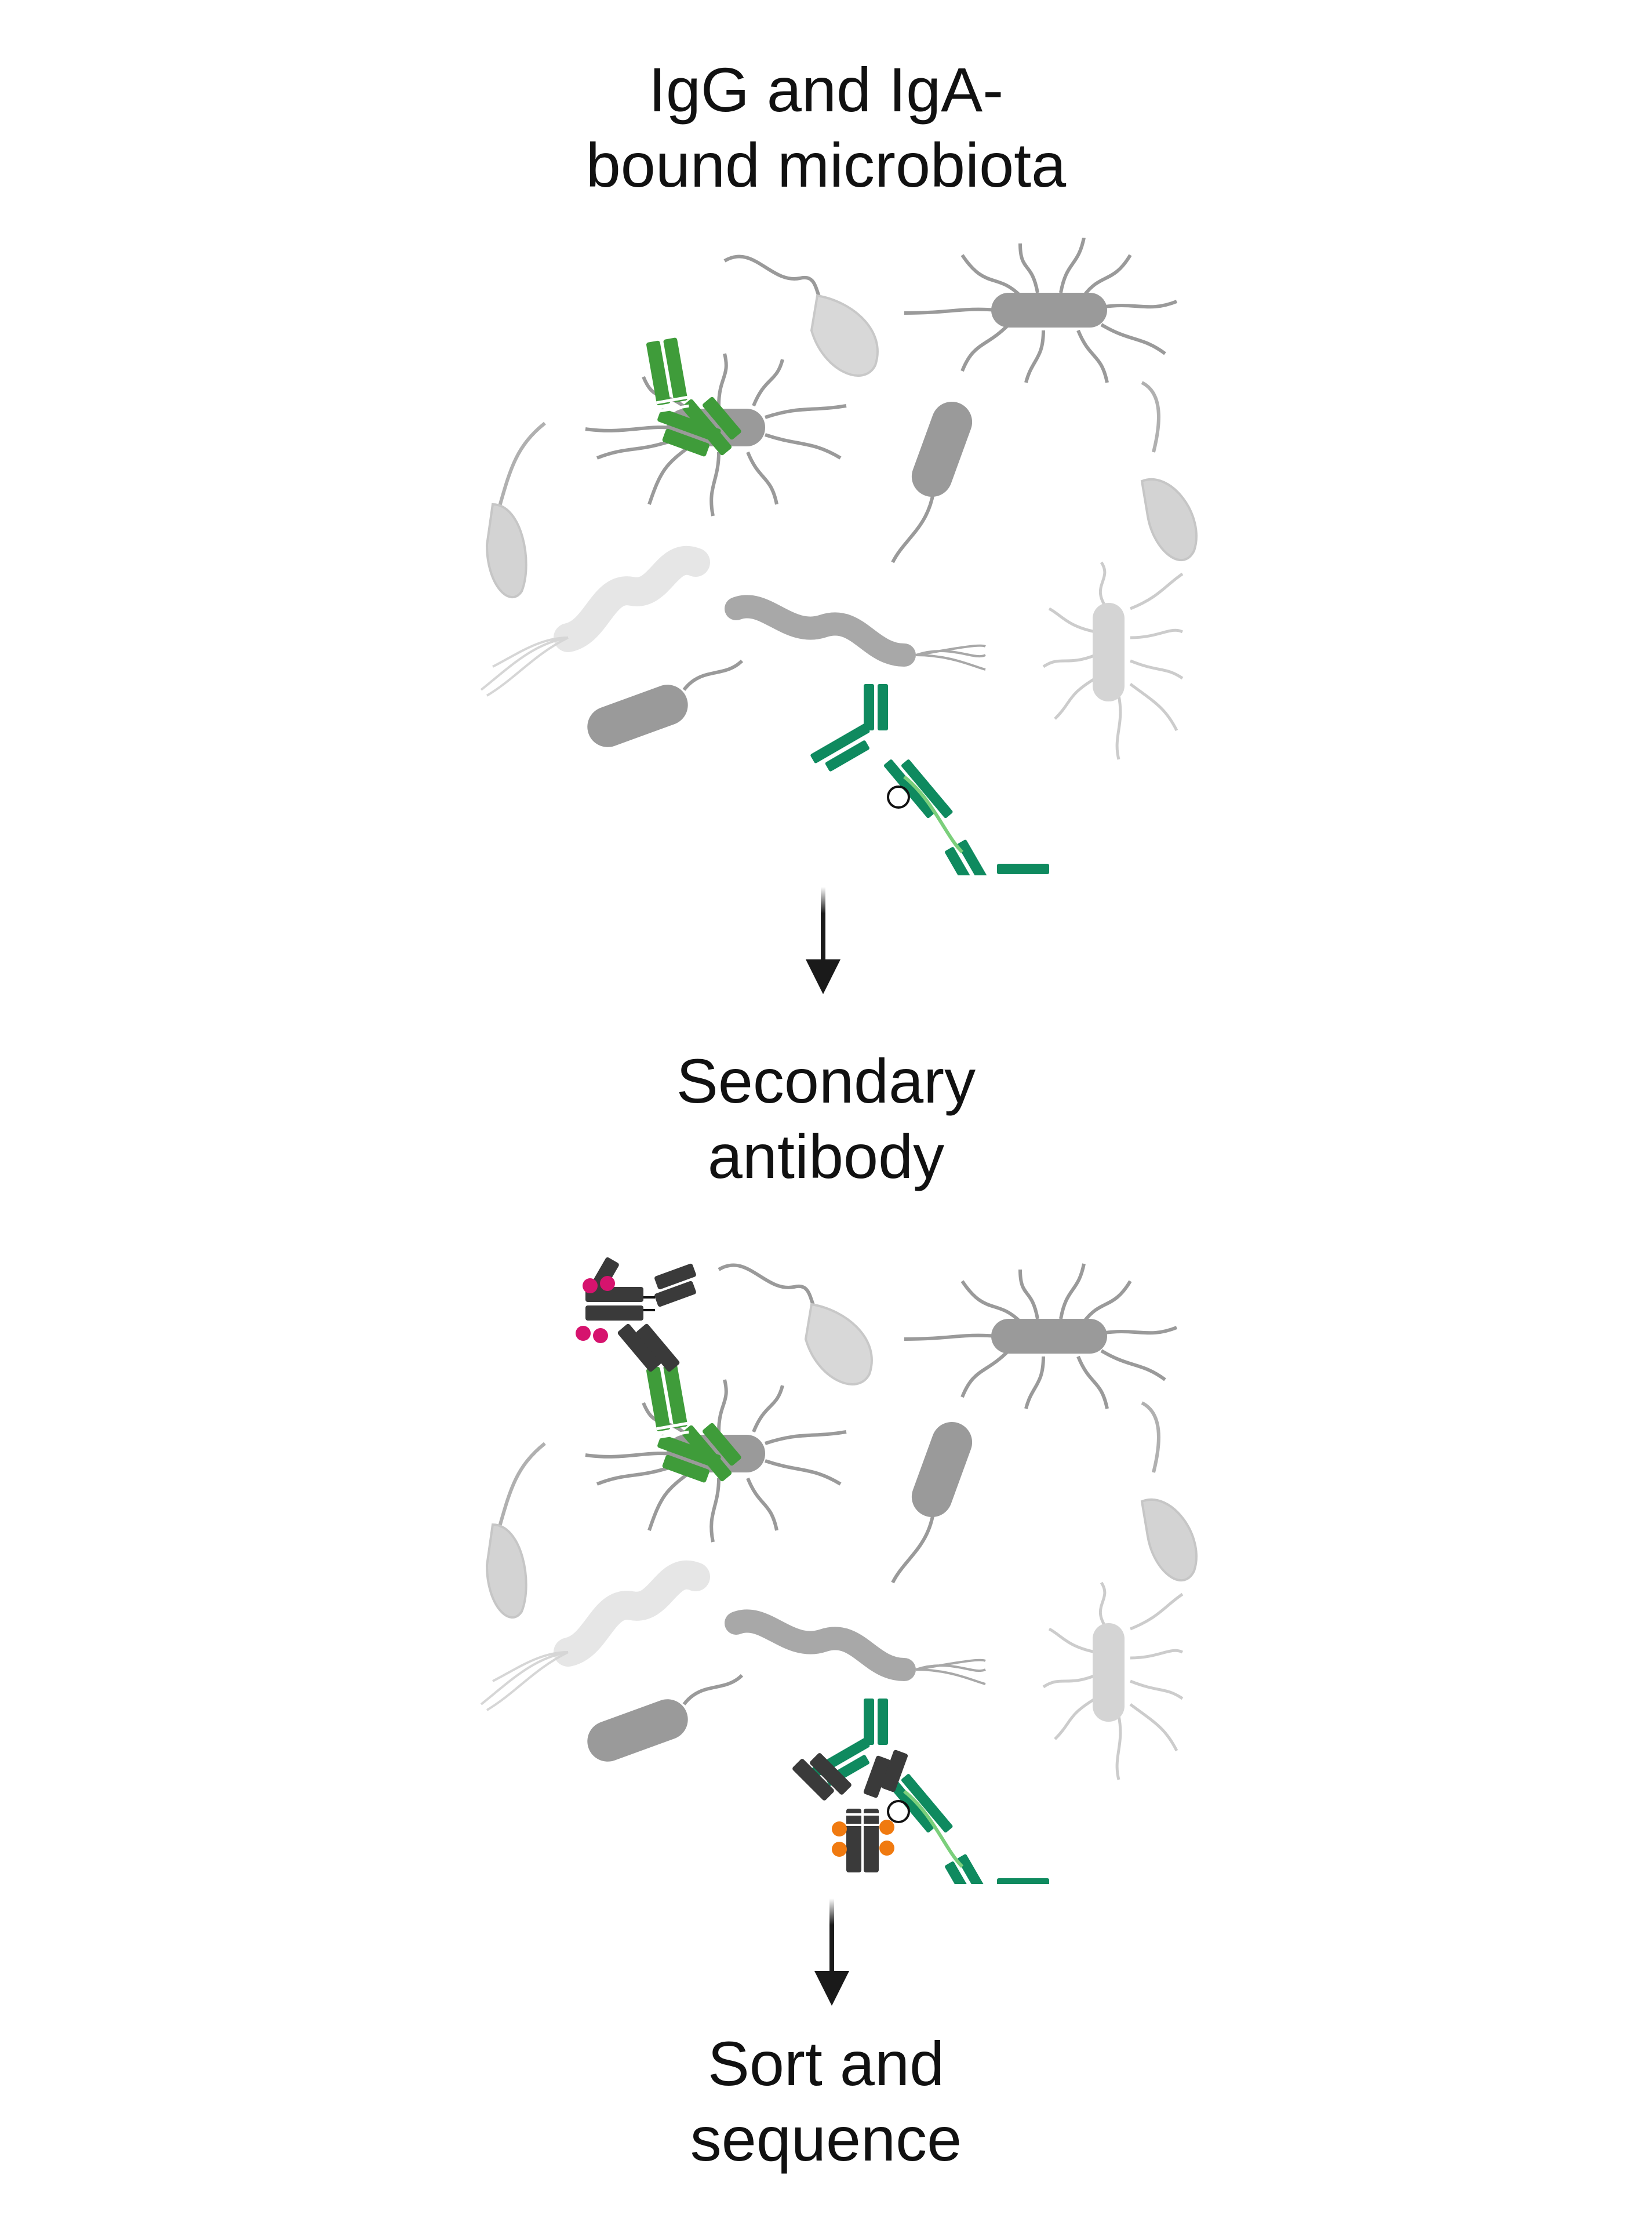 Image resolution: width=1652 pixels, height=2233 pixels. I want to click on step3-title-line2: sequence, so click(826, 2139).